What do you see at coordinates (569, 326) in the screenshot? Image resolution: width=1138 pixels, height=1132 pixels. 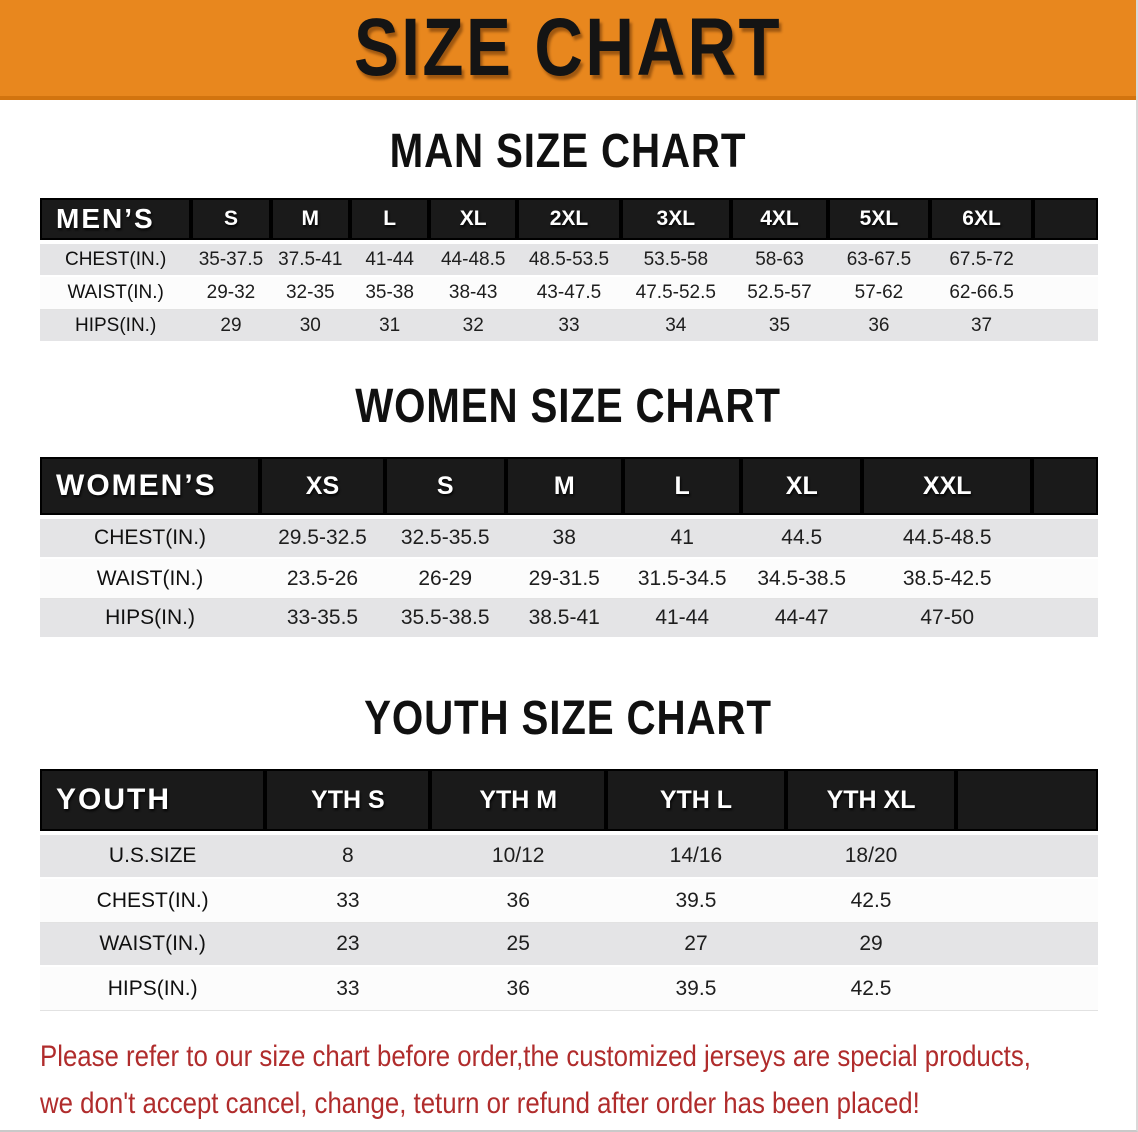 I see `table-row: HIPS(IN.) 29 30 31 32 33 34 35 36 37` at bounding box center [569, 326].